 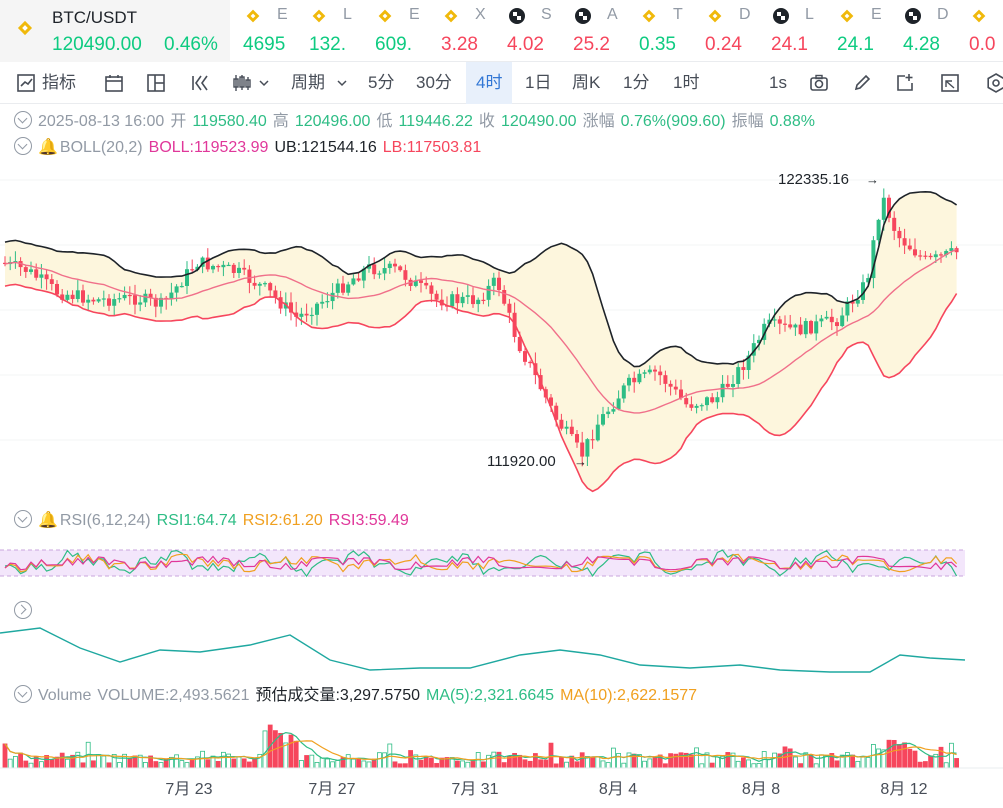 I want to click on amp-label: 振幅, so click(x=747, y=121).